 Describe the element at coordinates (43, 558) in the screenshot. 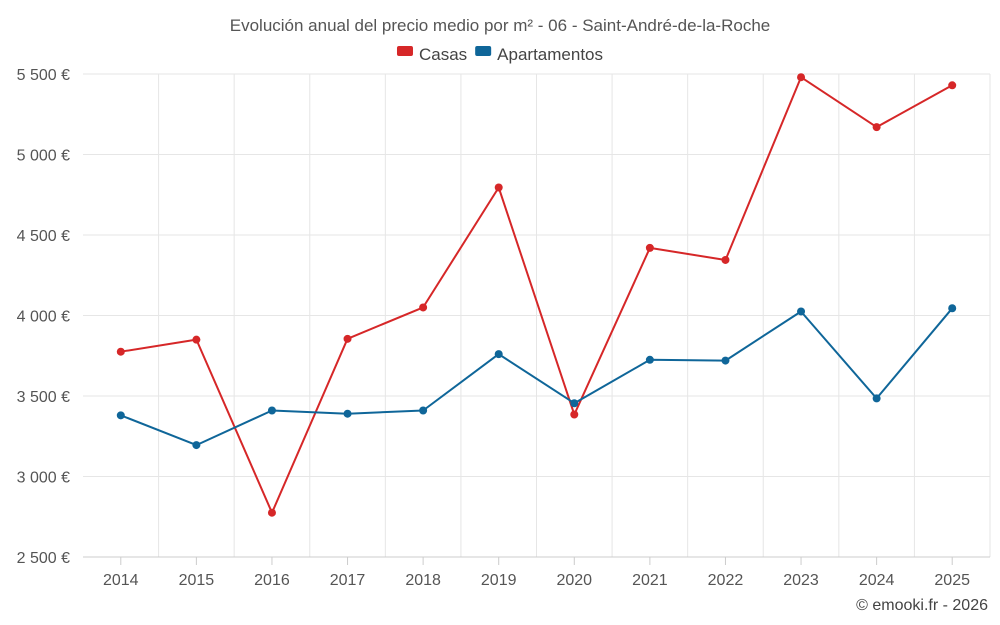

I see `y-tick-label: 2 500 €` at that location.